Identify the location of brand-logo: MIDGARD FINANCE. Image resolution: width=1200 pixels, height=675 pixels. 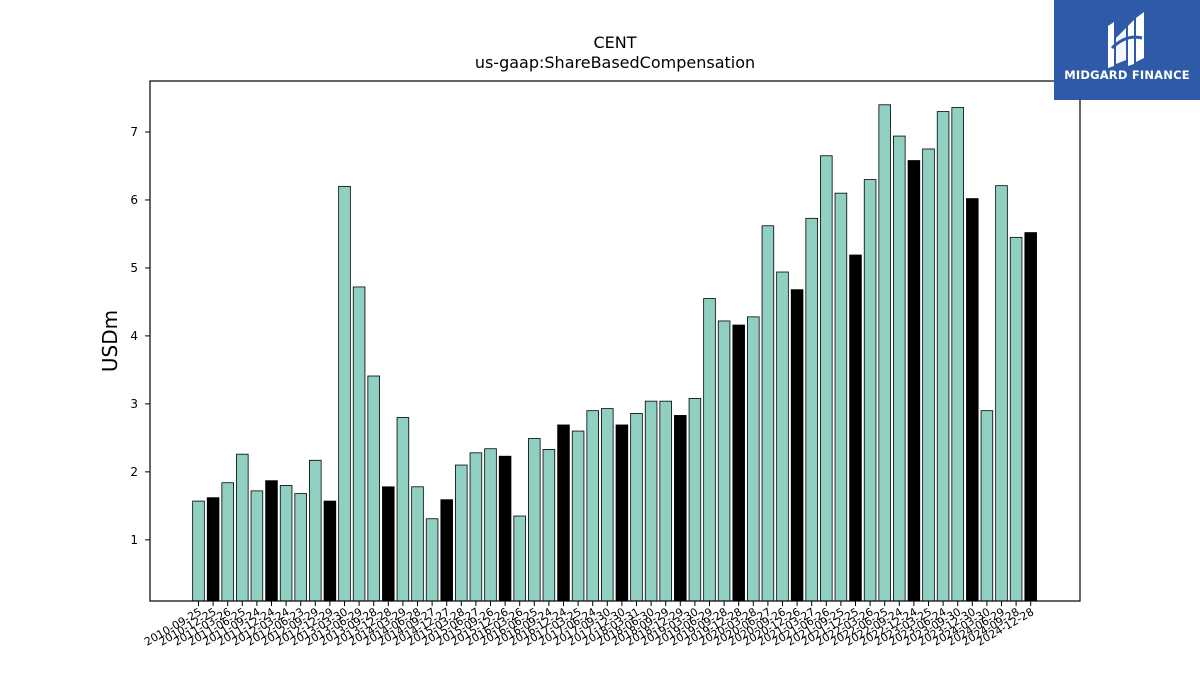
(1127, 50).